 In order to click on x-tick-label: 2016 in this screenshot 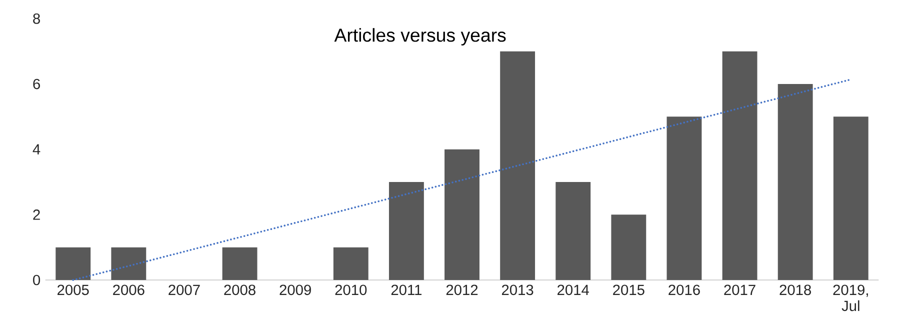, I will do `click(684, 290)`.